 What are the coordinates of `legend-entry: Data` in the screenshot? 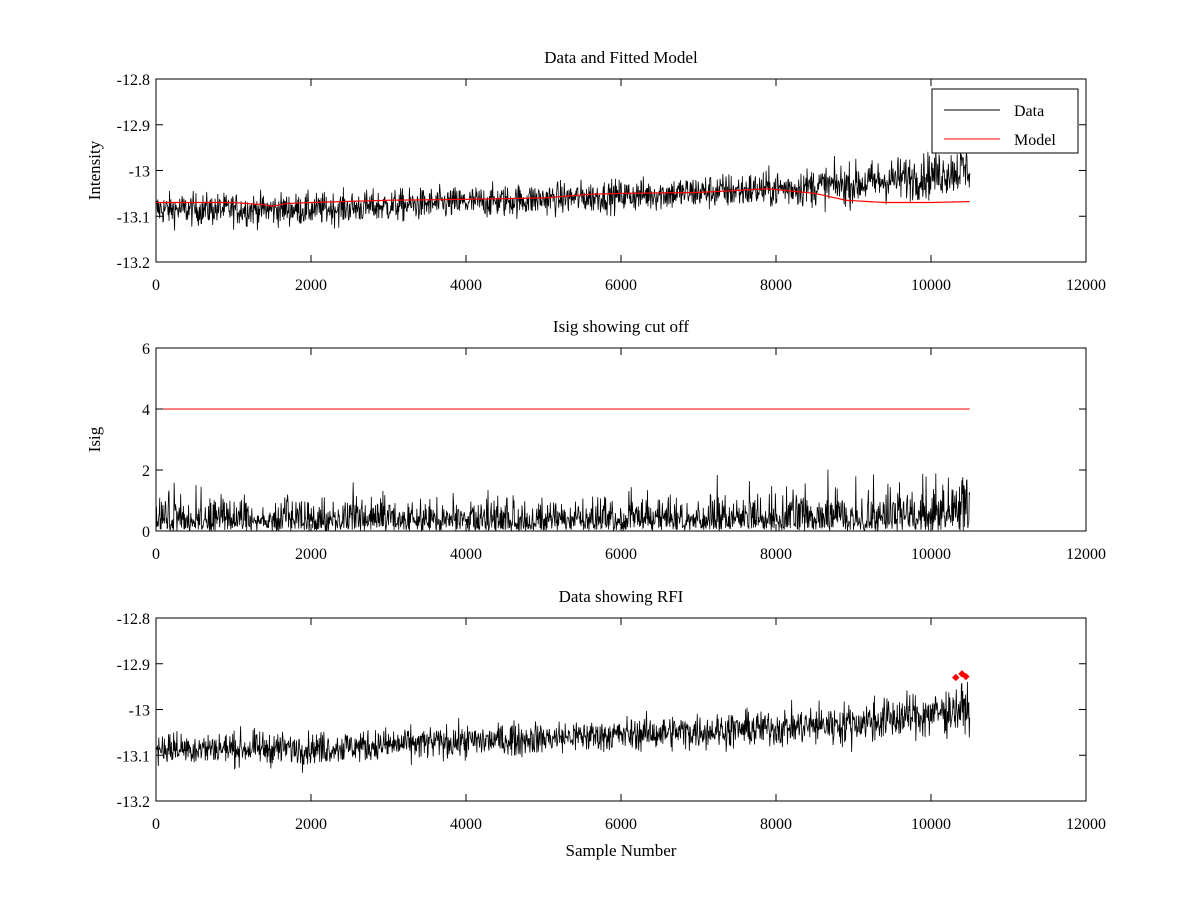 It's located at (1029, 111).